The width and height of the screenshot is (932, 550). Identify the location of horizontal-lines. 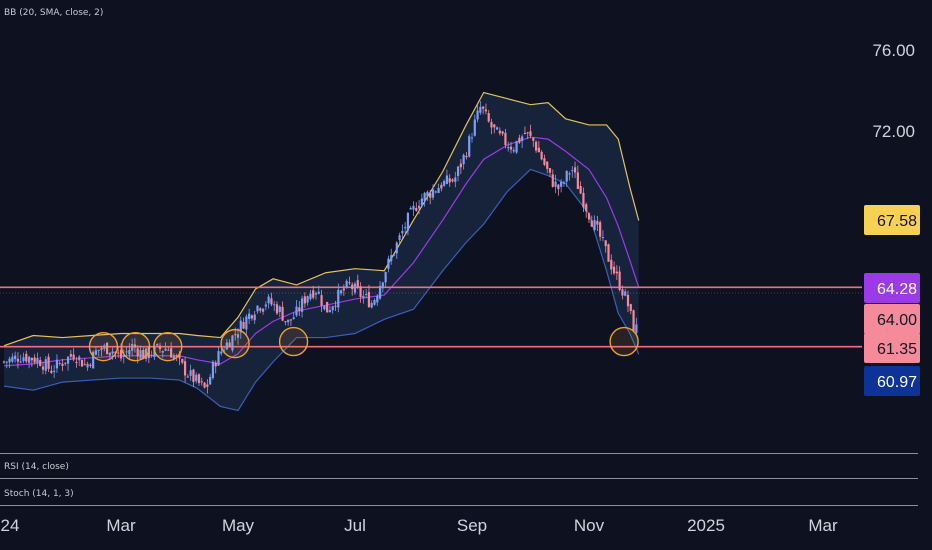
(431, 317).